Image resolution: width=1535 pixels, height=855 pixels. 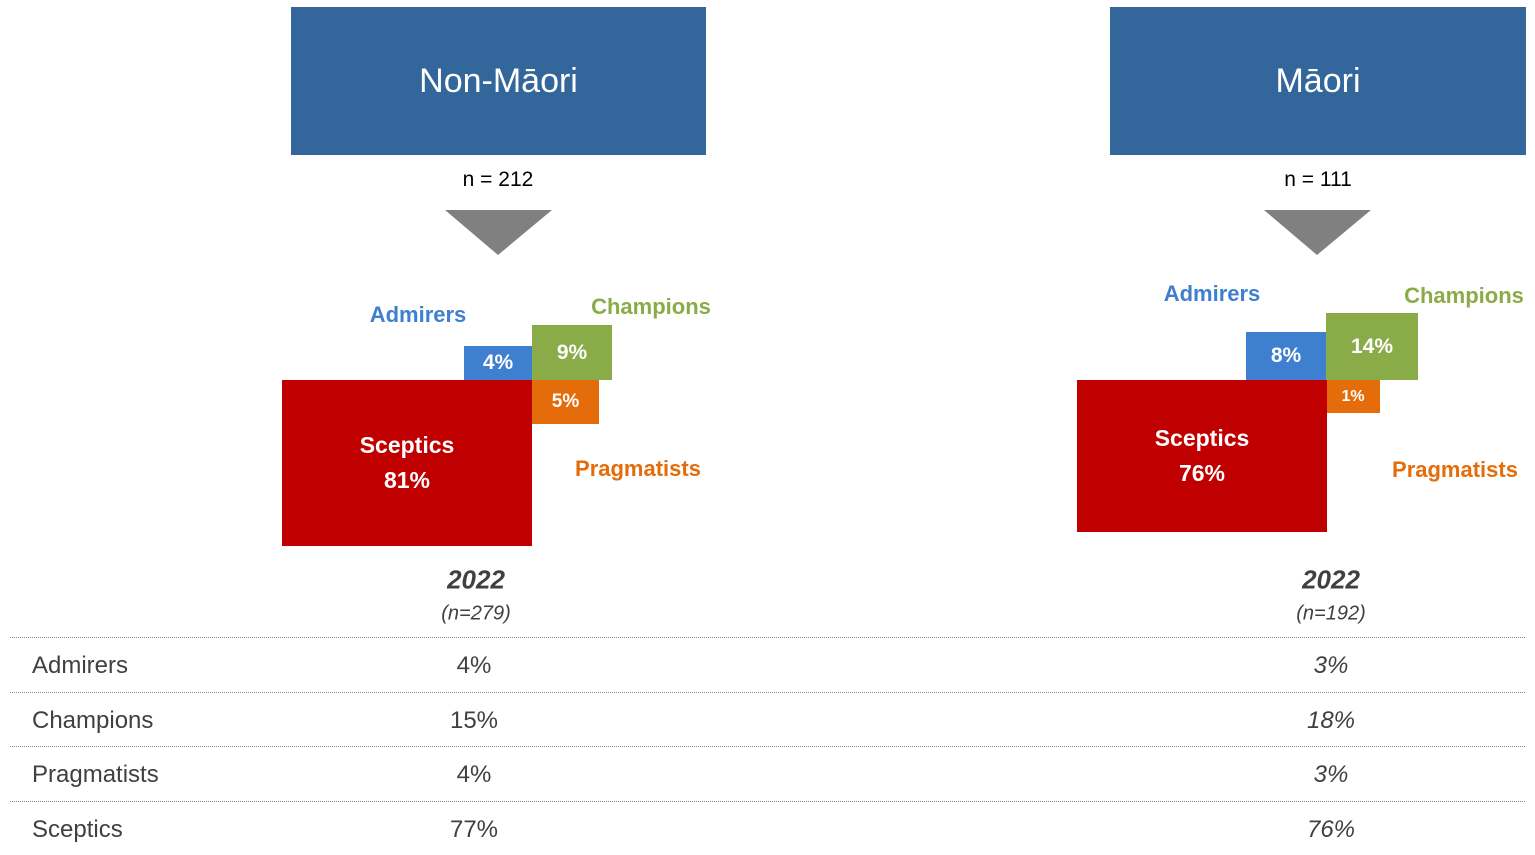 I want to click on segment-value: 4%, so click(x=498, y=362).